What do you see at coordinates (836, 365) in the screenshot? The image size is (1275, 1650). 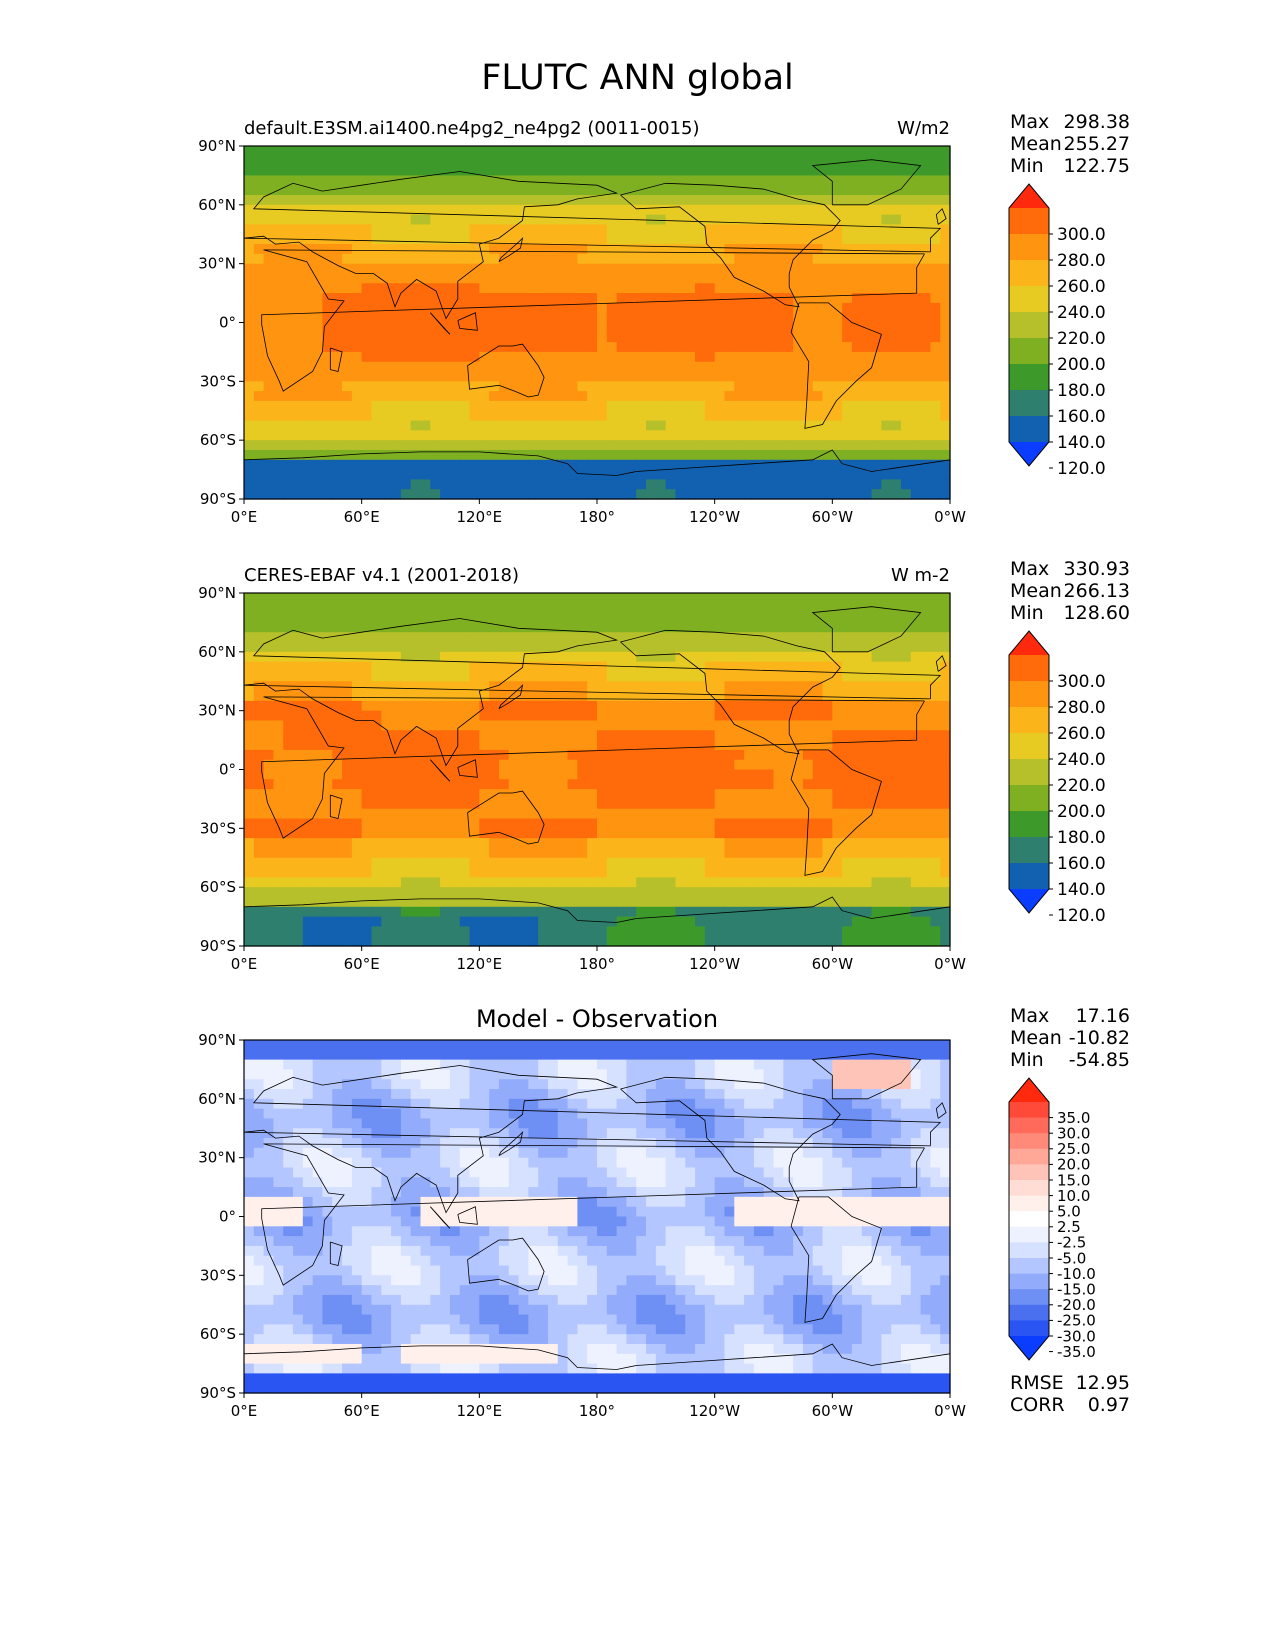 I see `coastline` at bounding box center [836, 365].